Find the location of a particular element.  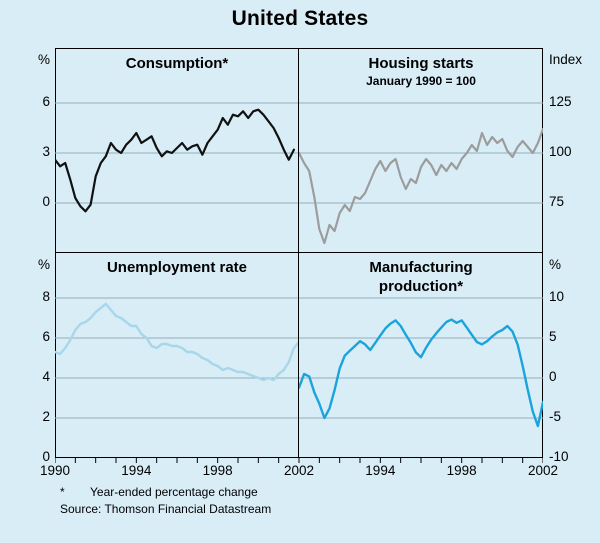

manufacturing-line-chart is located at coordinates (421, 362).